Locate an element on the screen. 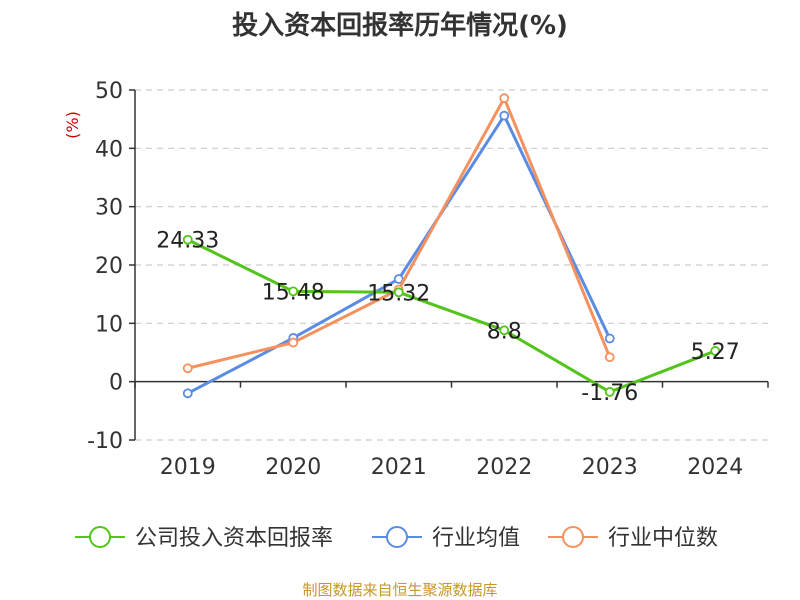  legend-item: 行业中位数 is located at coordinates (633, 538).